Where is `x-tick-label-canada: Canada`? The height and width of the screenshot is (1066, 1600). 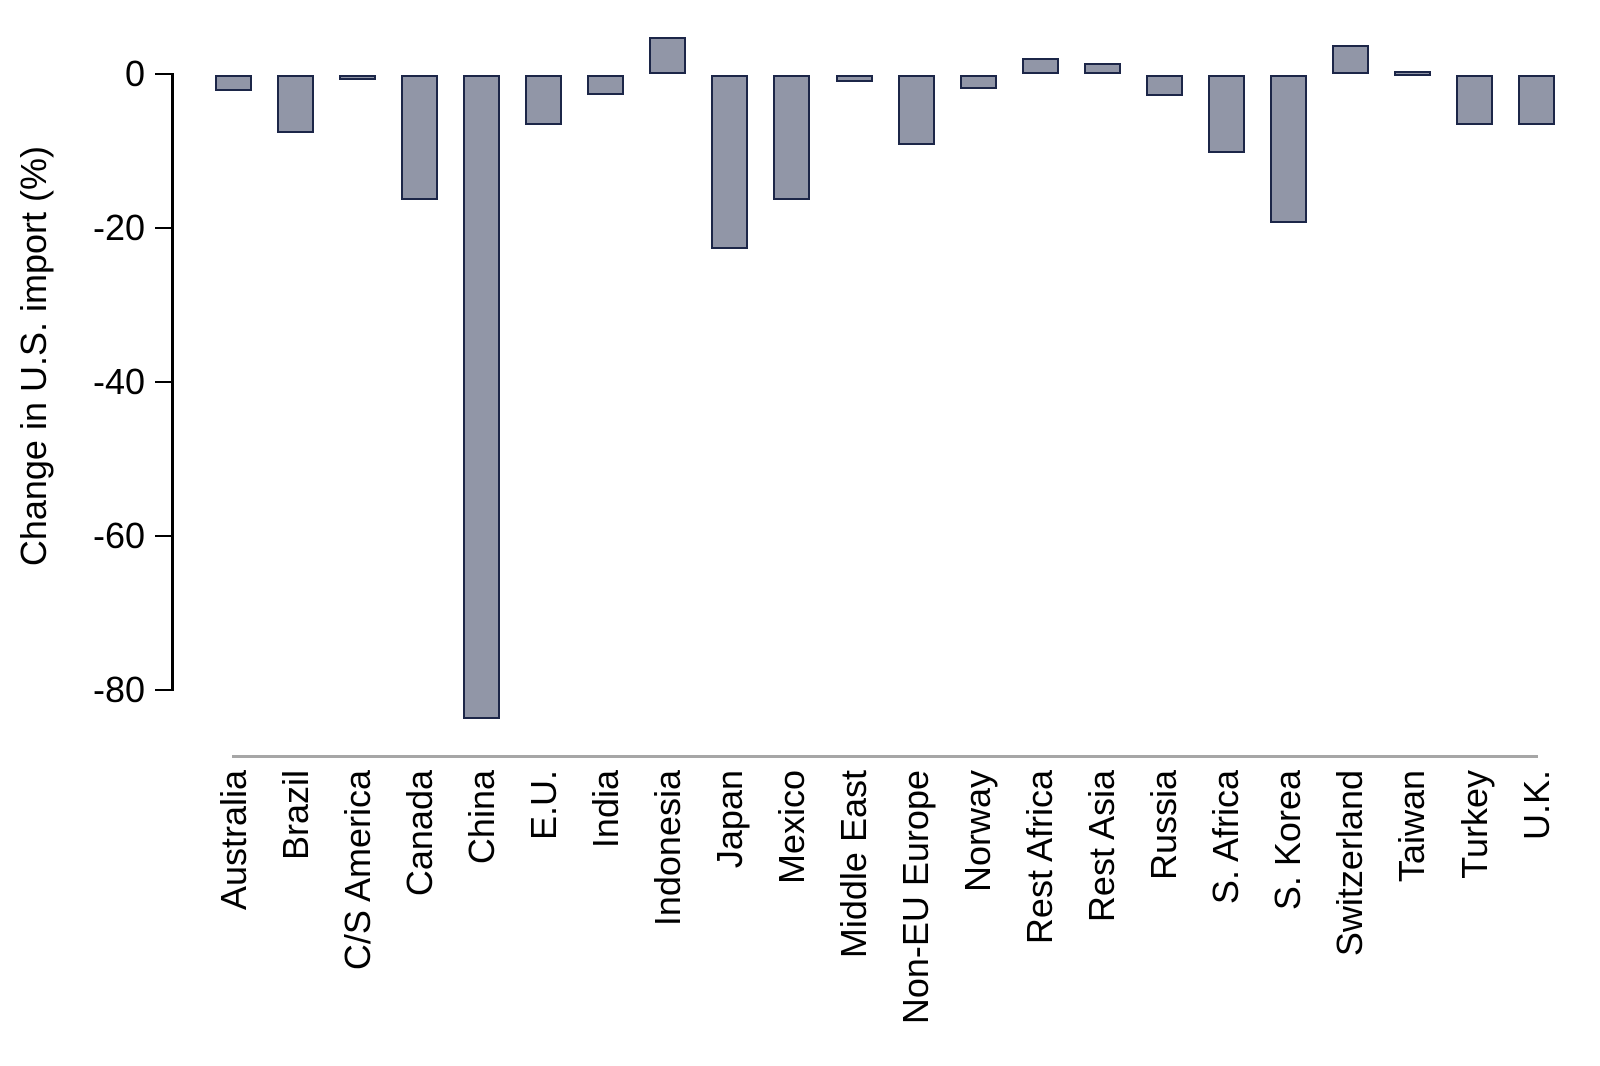 x-tick-label-canada: Canada is located at coordinates (419, 833).